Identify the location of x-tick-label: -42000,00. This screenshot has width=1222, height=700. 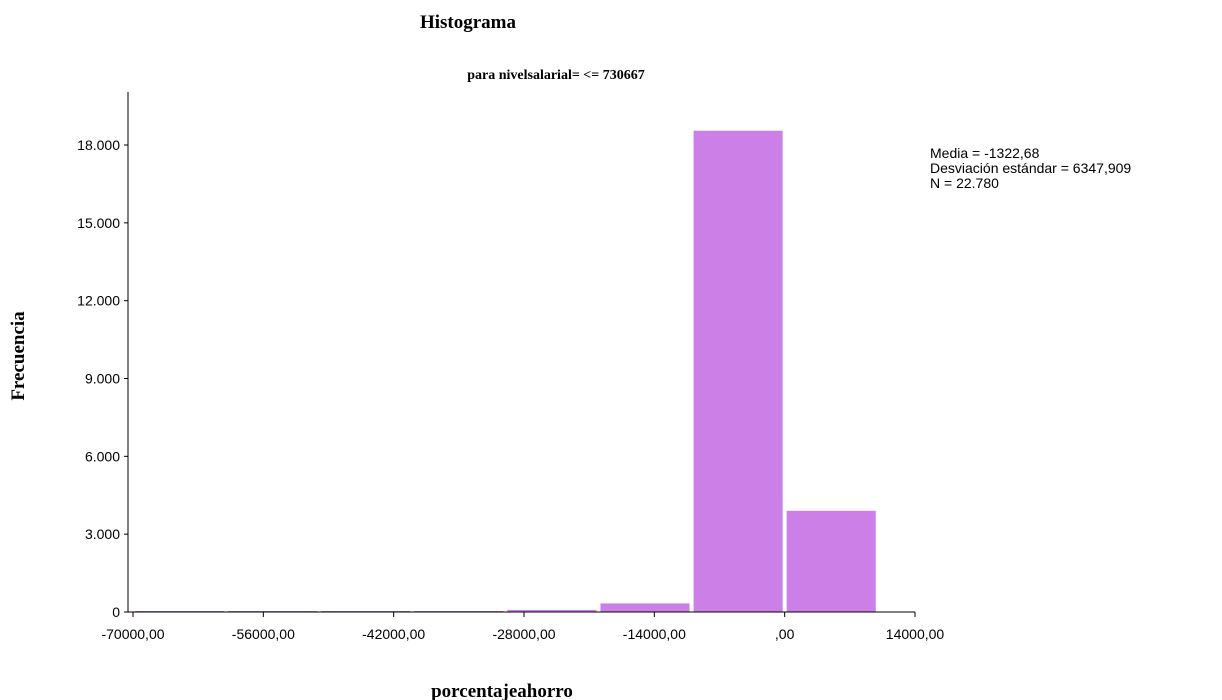
(393, 634).